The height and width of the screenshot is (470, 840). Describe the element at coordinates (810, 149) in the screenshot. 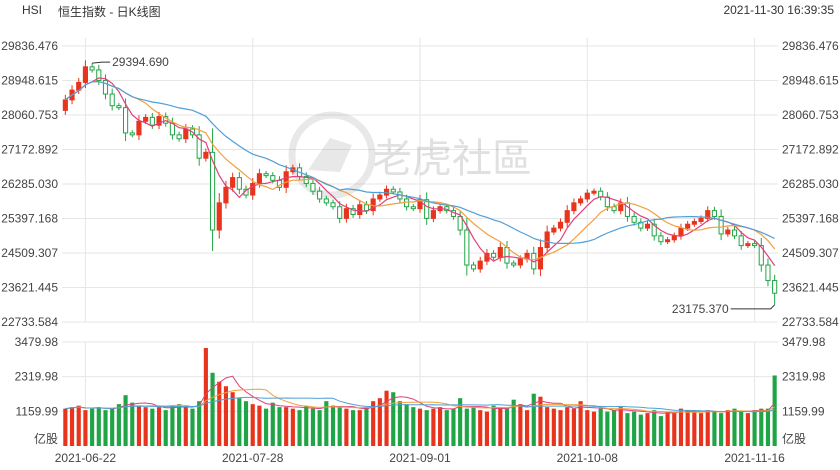

I see `price-tick-right: 27172.892` at that location.